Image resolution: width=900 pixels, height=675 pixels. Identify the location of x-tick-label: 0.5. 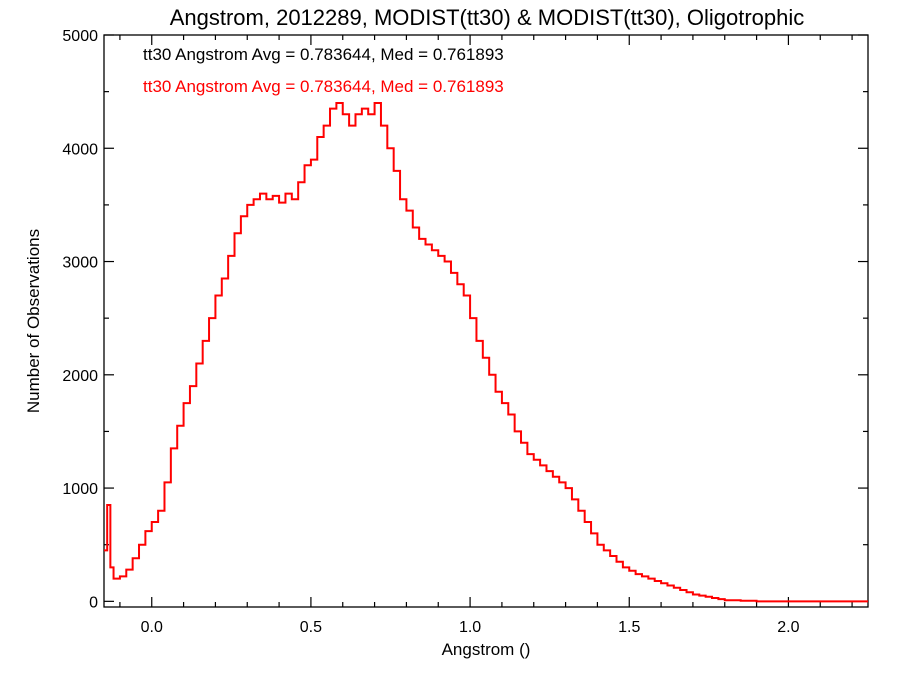
(311, 627).